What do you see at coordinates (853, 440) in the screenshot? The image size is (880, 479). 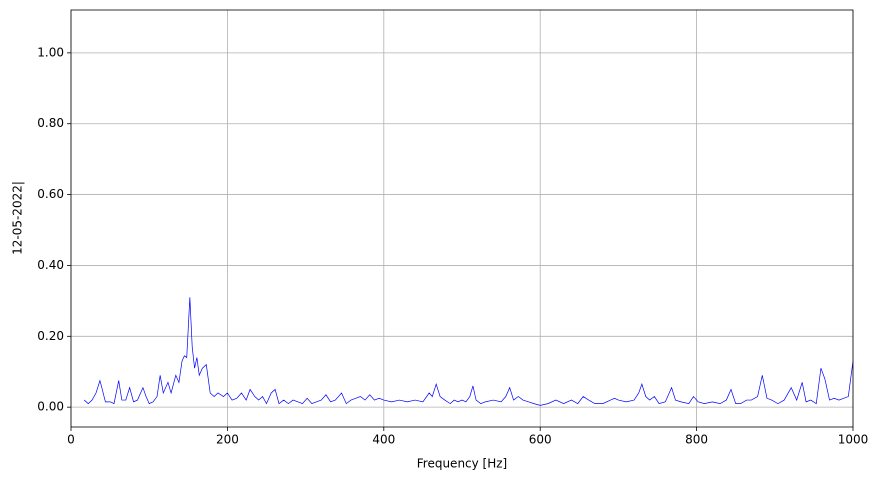 I see `x-tick-label: 1000` at bounding box center [853, 440].